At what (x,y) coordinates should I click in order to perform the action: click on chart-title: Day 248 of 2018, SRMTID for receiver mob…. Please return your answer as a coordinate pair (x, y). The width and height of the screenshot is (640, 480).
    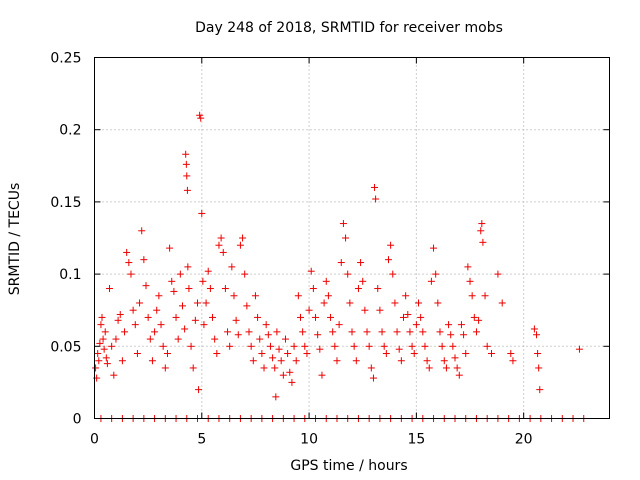
    Looking at the image, I should click on (349, 28).